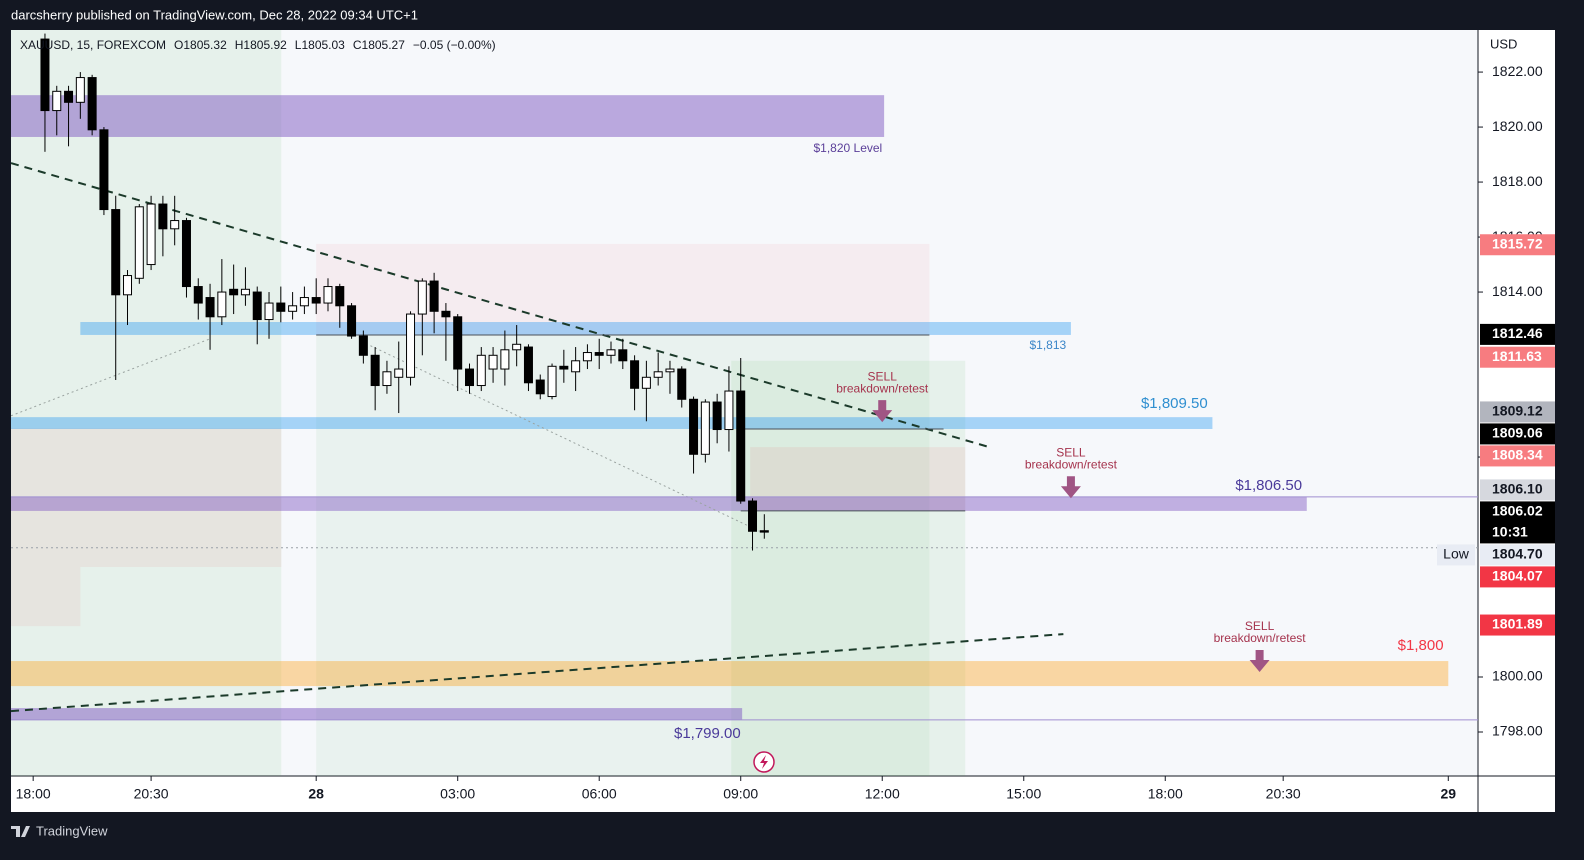 The width and height of the screenshot is (1584, 860). I want to click on x-tick-label: 18:00, so click(1165, 794).